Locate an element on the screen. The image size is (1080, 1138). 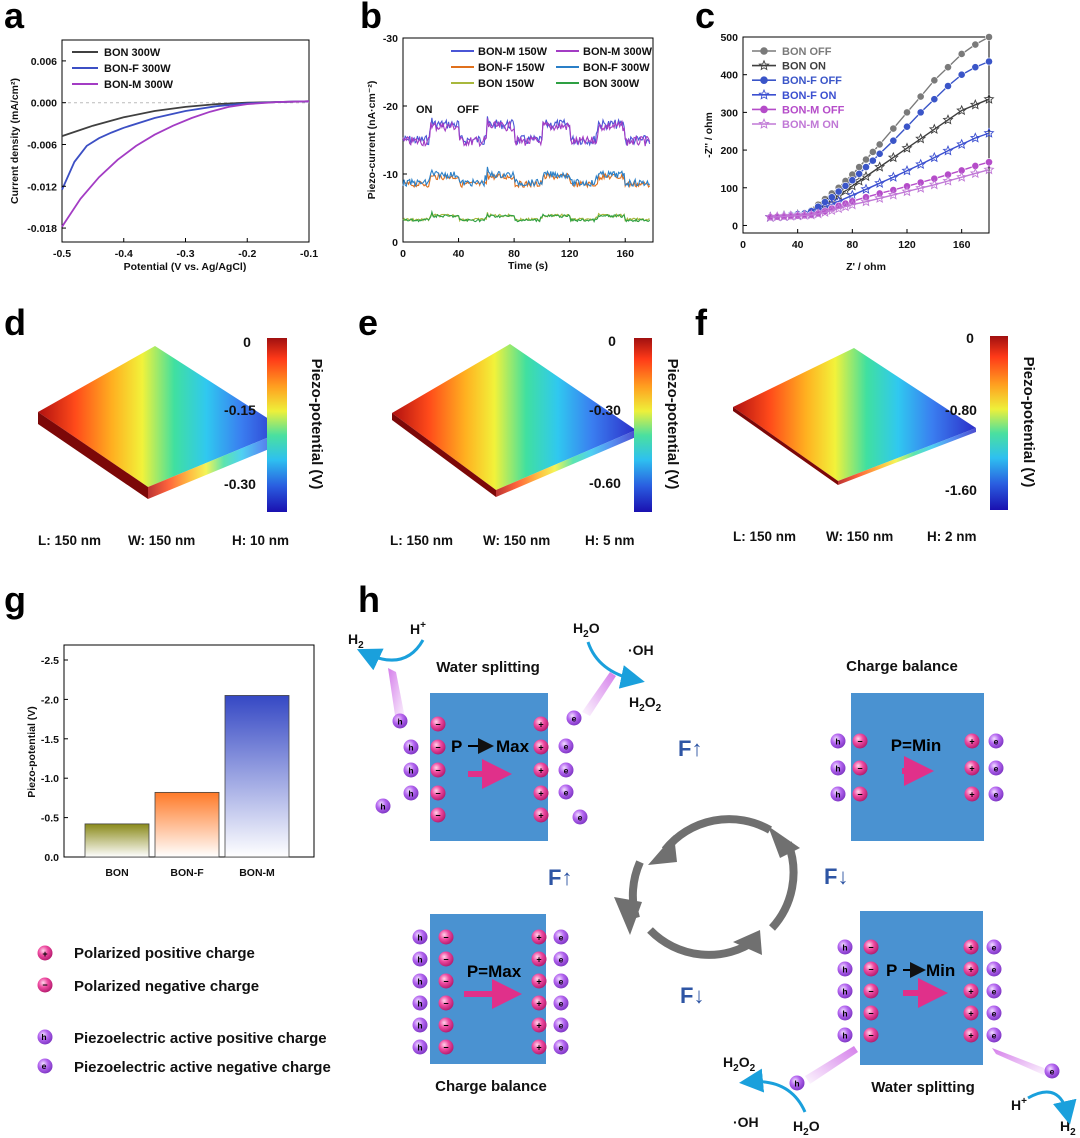
chart-b-series-line is located at coordinates (526, 133).